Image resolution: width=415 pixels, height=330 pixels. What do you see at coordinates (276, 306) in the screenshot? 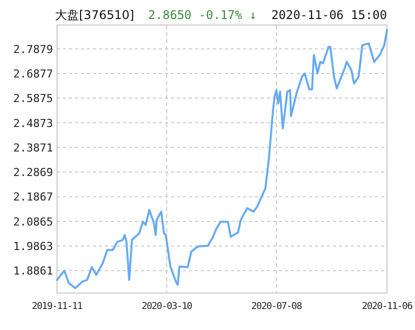
I see `x-tick-label: 2020-07-08` at bounding box center [276, 306].